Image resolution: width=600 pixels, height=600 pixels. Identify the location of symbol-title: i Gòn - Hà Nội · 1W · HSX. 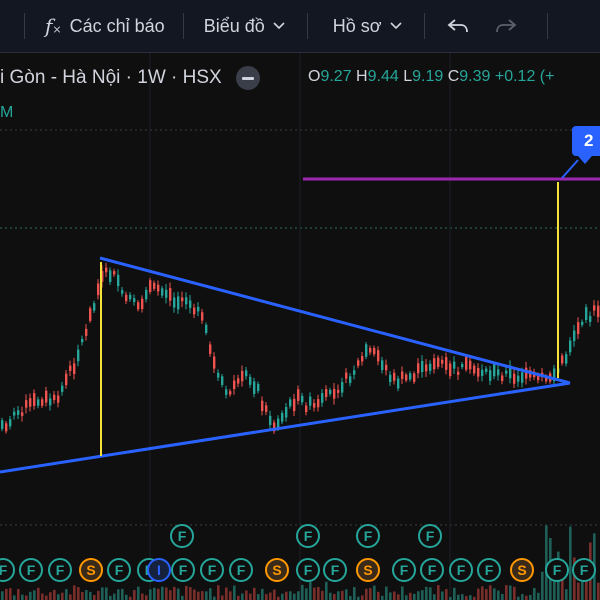
(111, 77).